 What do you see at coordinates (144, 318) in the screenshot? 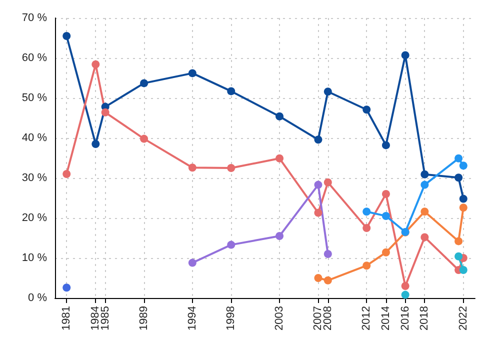
I see `x-tick-label: 1989` at bounding box center [144, 318].